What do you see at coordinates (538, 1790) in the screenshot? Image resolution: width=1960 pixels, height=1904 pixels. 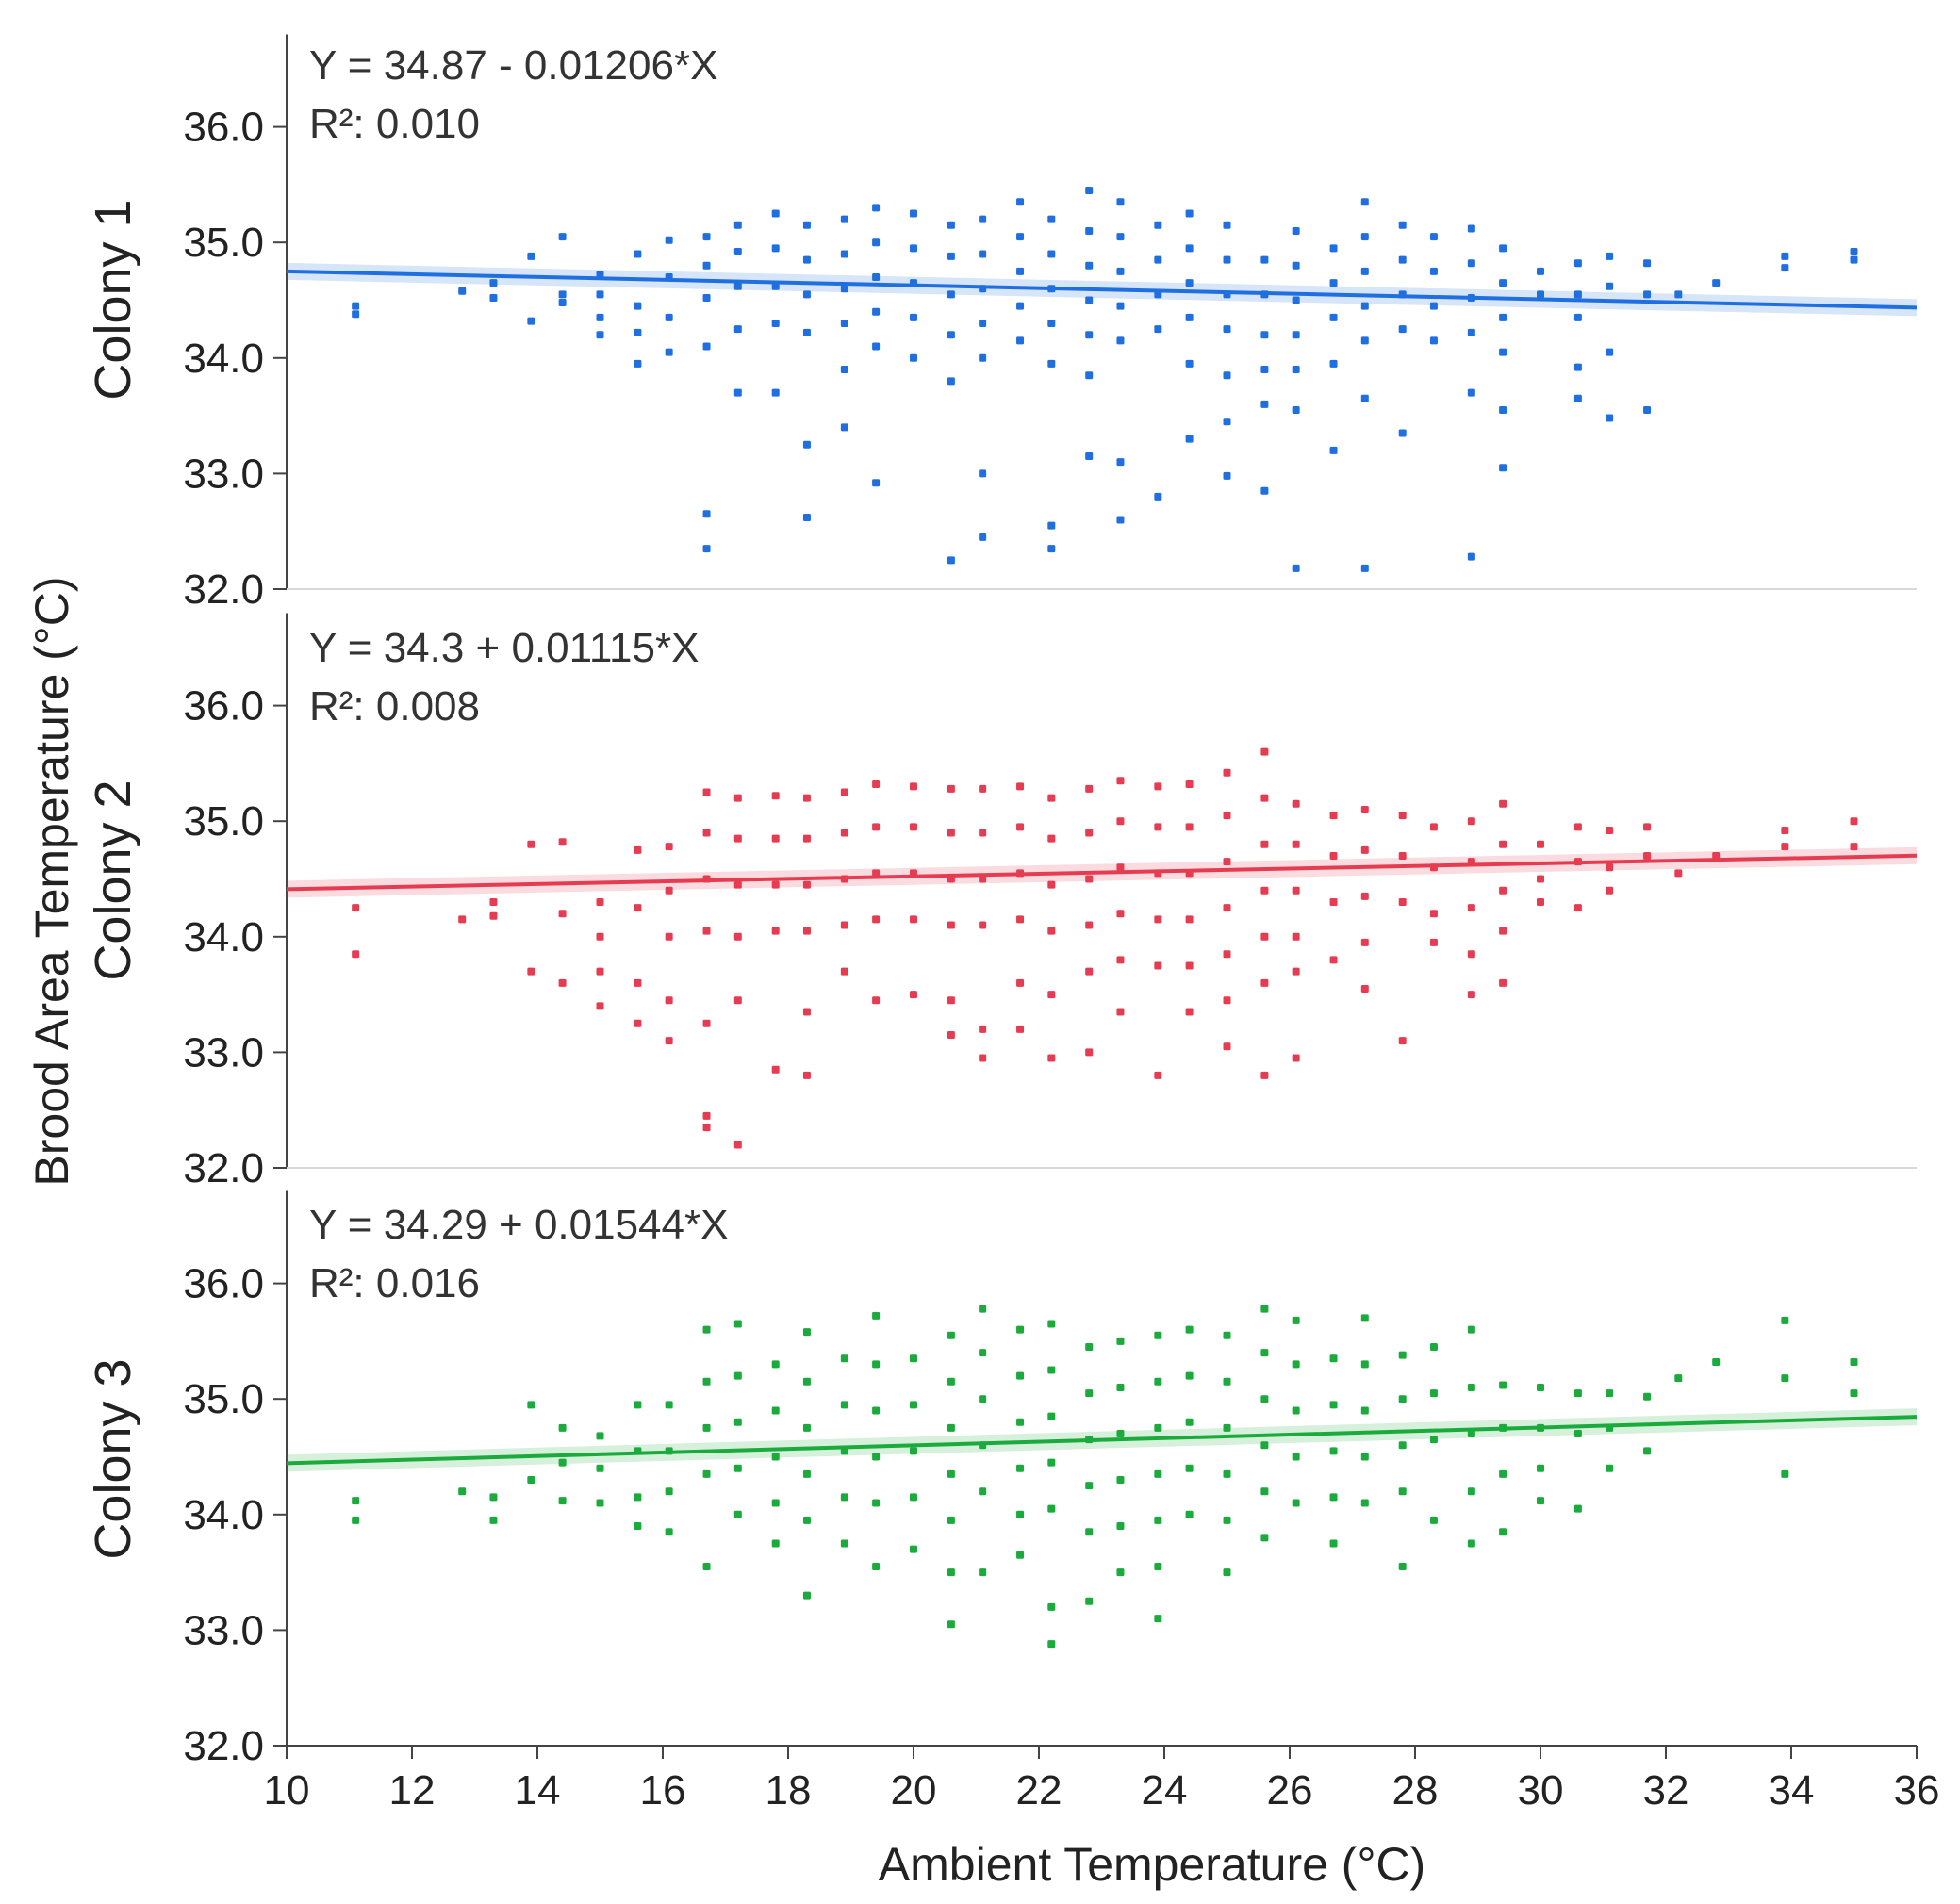 I see `x-tick-label: 14` at bounding box center [538, 1790].